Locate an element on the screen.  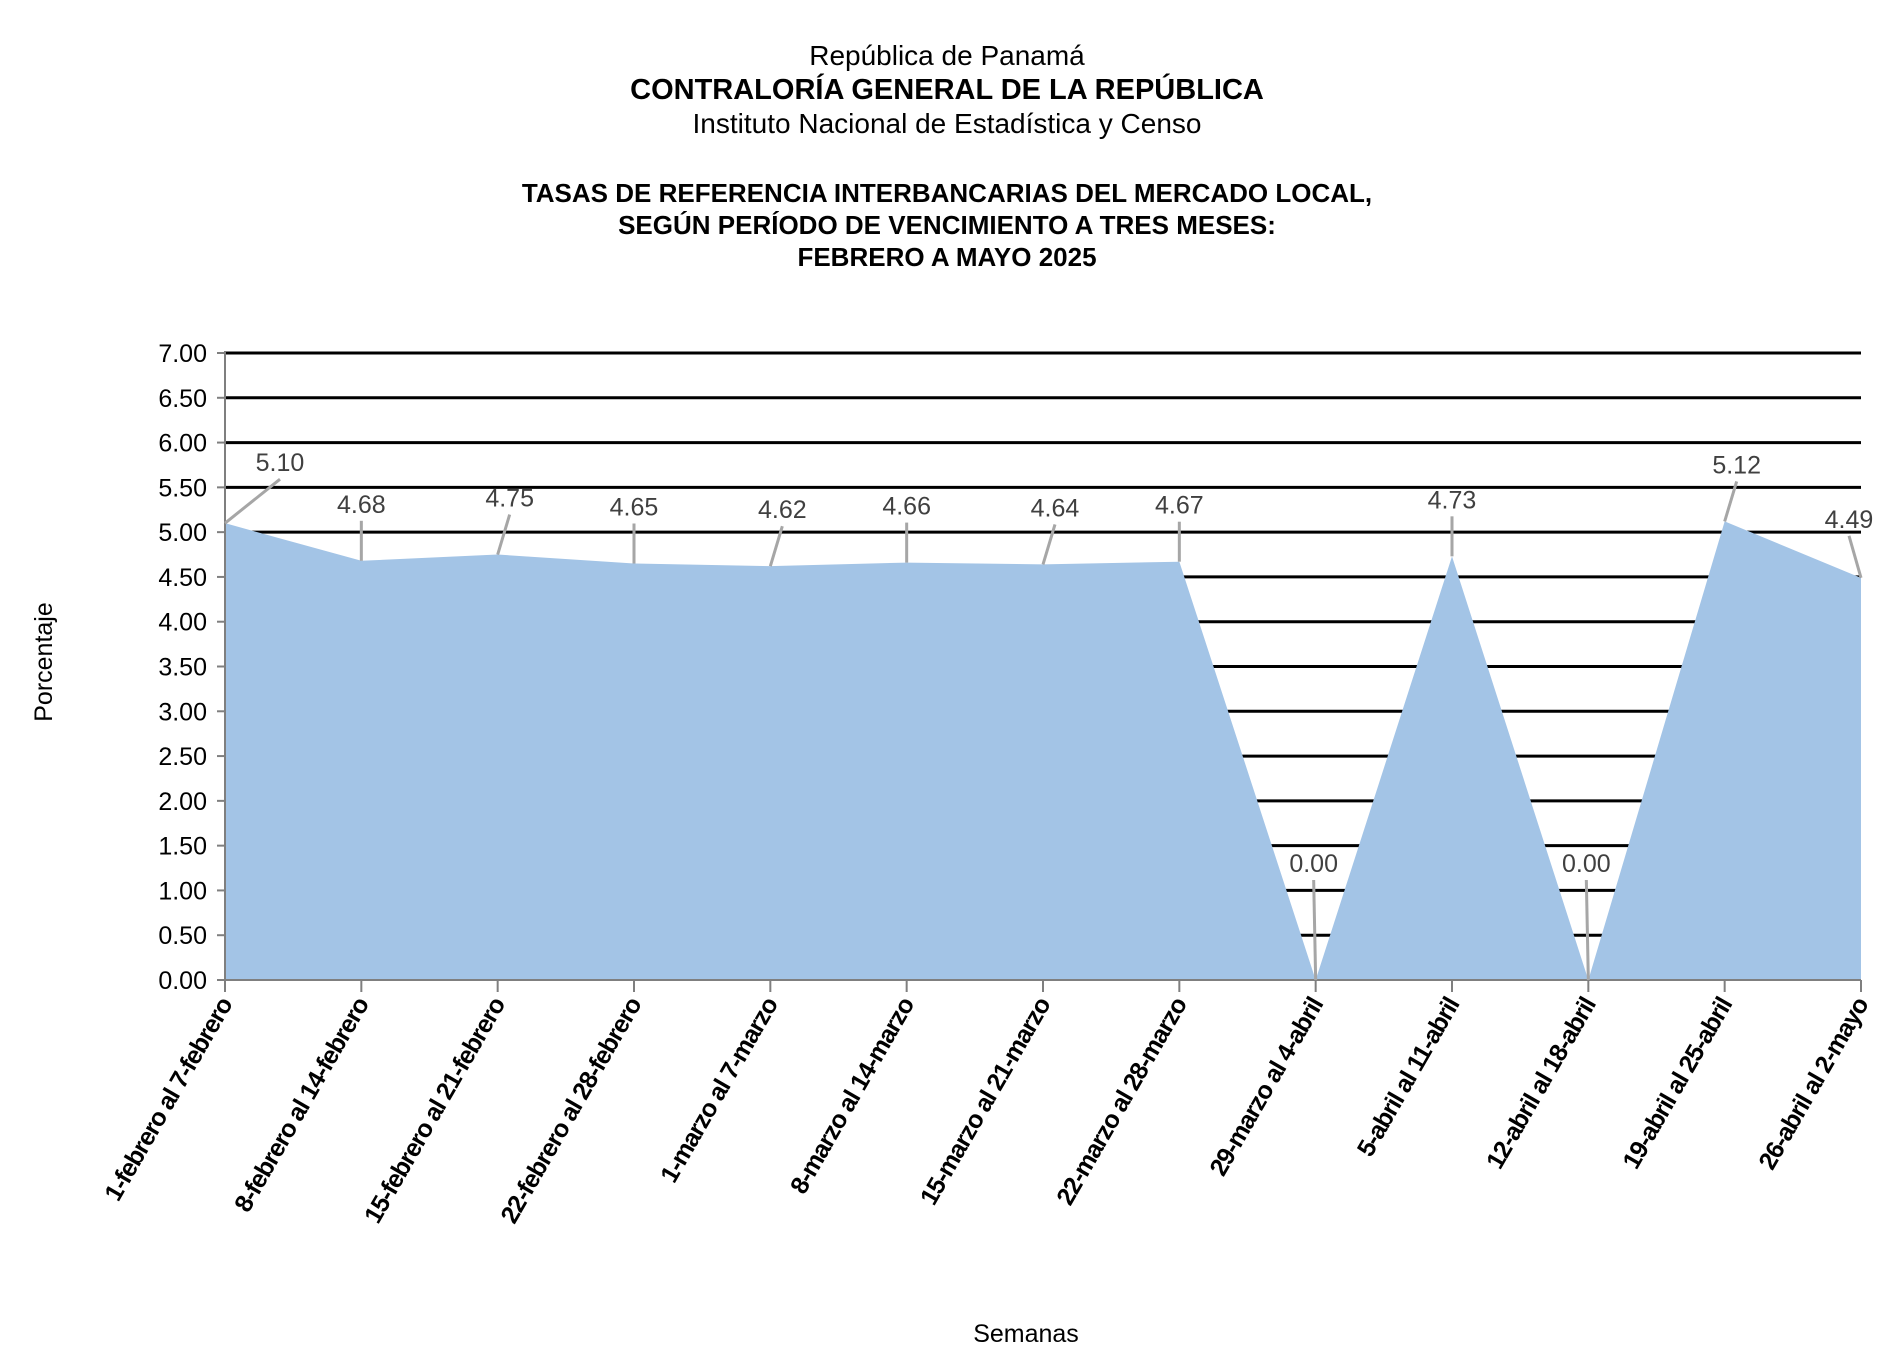
data-label: 4.49 is located at coordinates (1849, 520).